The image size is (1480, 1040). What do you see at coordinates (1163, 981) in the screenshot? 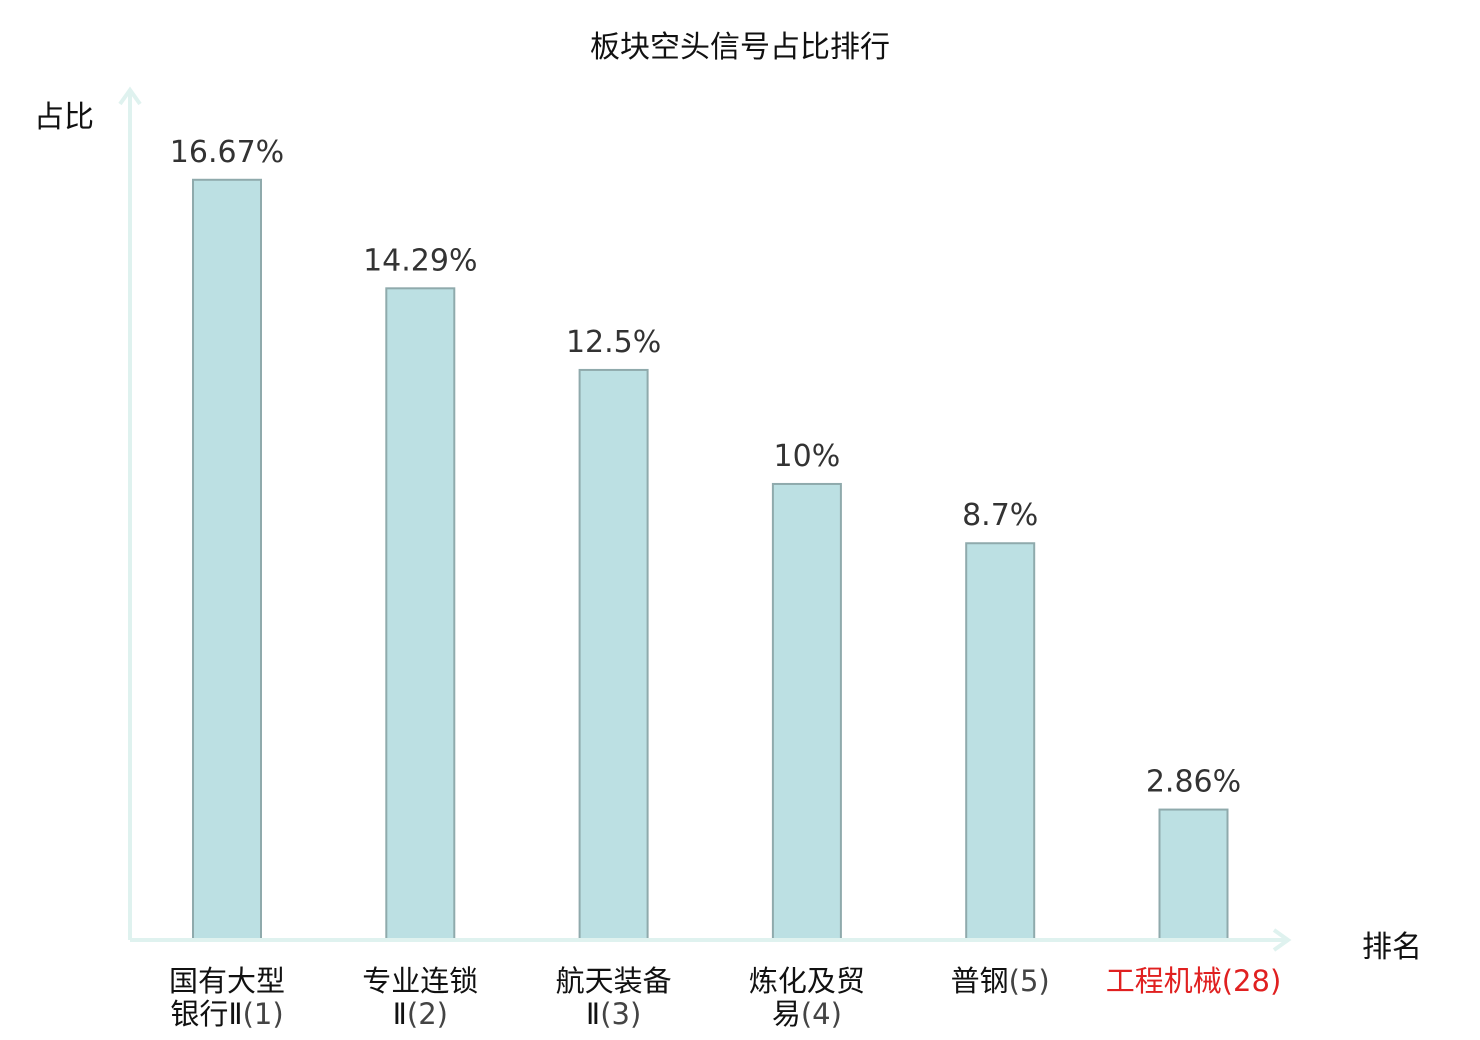
I see `category-name: 工程机械` at bounding box center [1163, 981].